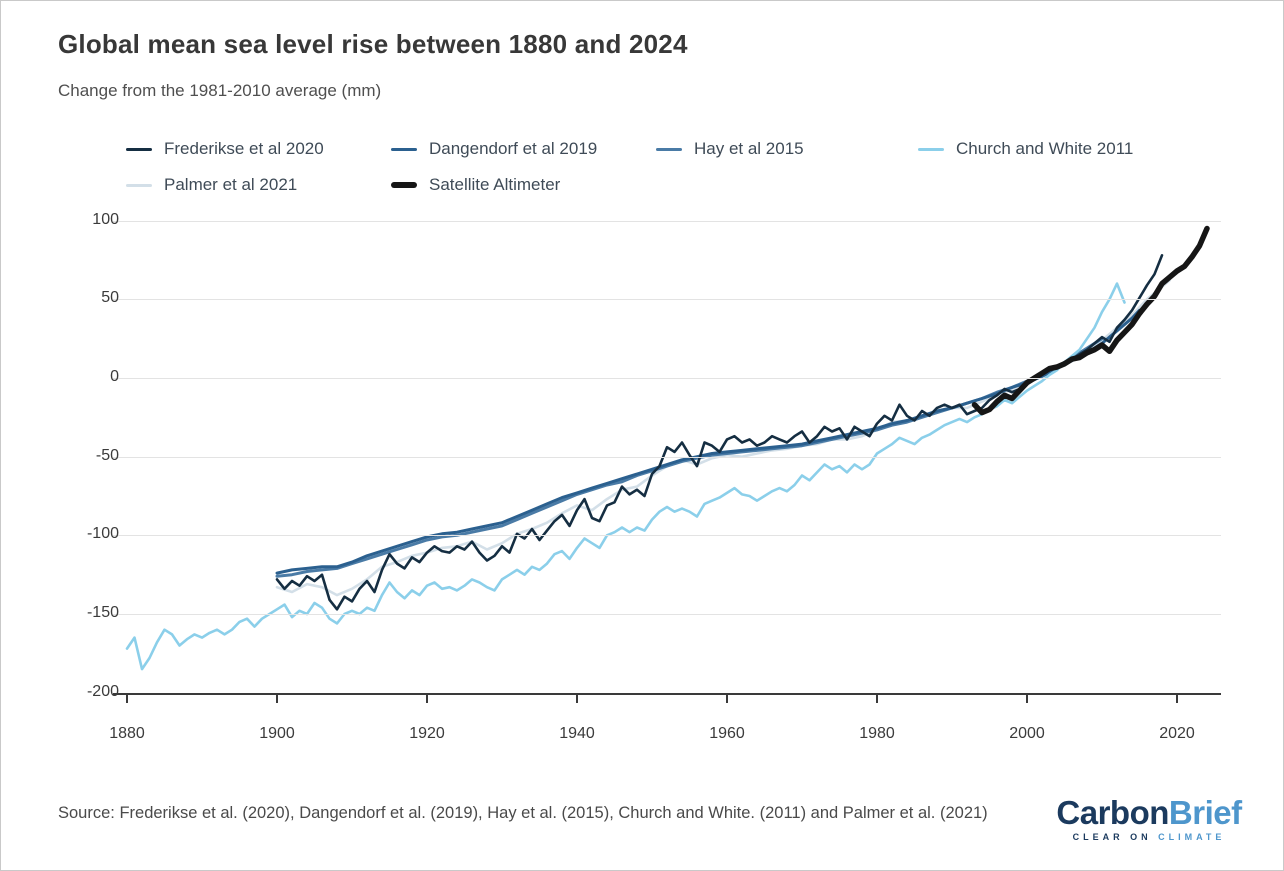  I want to click on carbonbrief-logo: CarbonBrief CLEAR ON CLIMATE, so click(1149, 818).